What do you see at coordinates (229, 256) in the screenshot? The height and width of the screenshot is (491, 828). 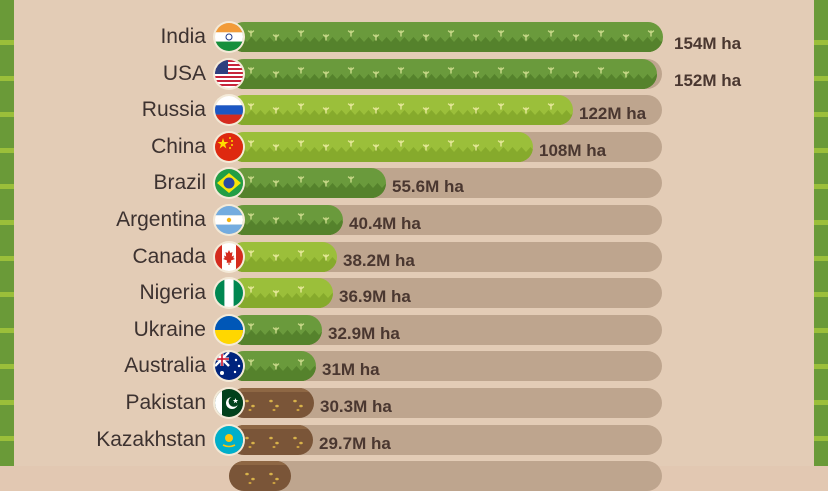 I see `canada-flag-icon` at bounding box center [229, 256].